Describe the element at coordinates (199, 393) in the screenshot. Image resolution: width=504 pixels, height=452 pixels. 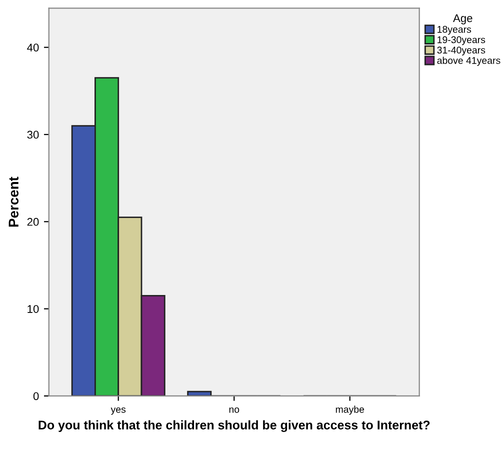
I see `bar` at that location.